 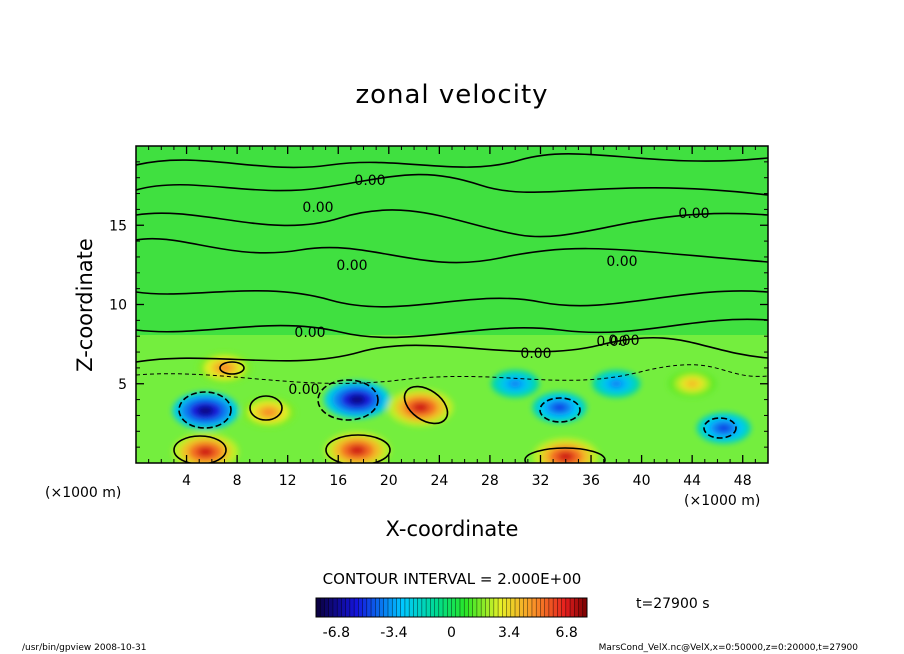 I want to click on x-tick-label: 28, so click(x=490, y=481).